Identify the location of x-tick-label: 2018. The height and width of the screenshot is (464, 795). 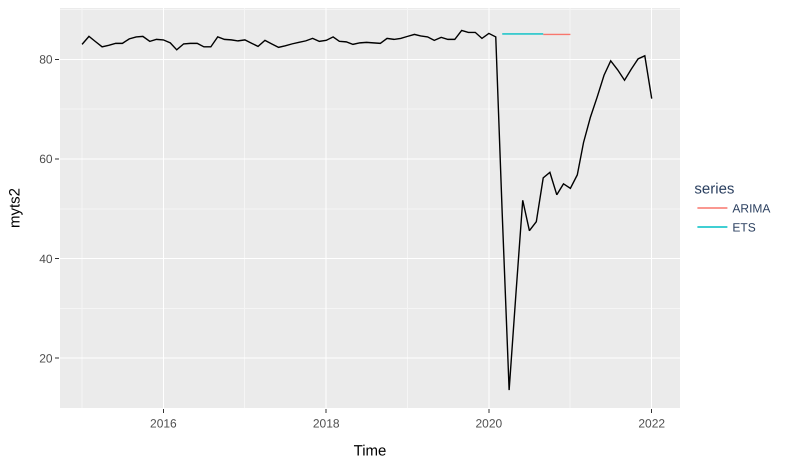
(326, 423).